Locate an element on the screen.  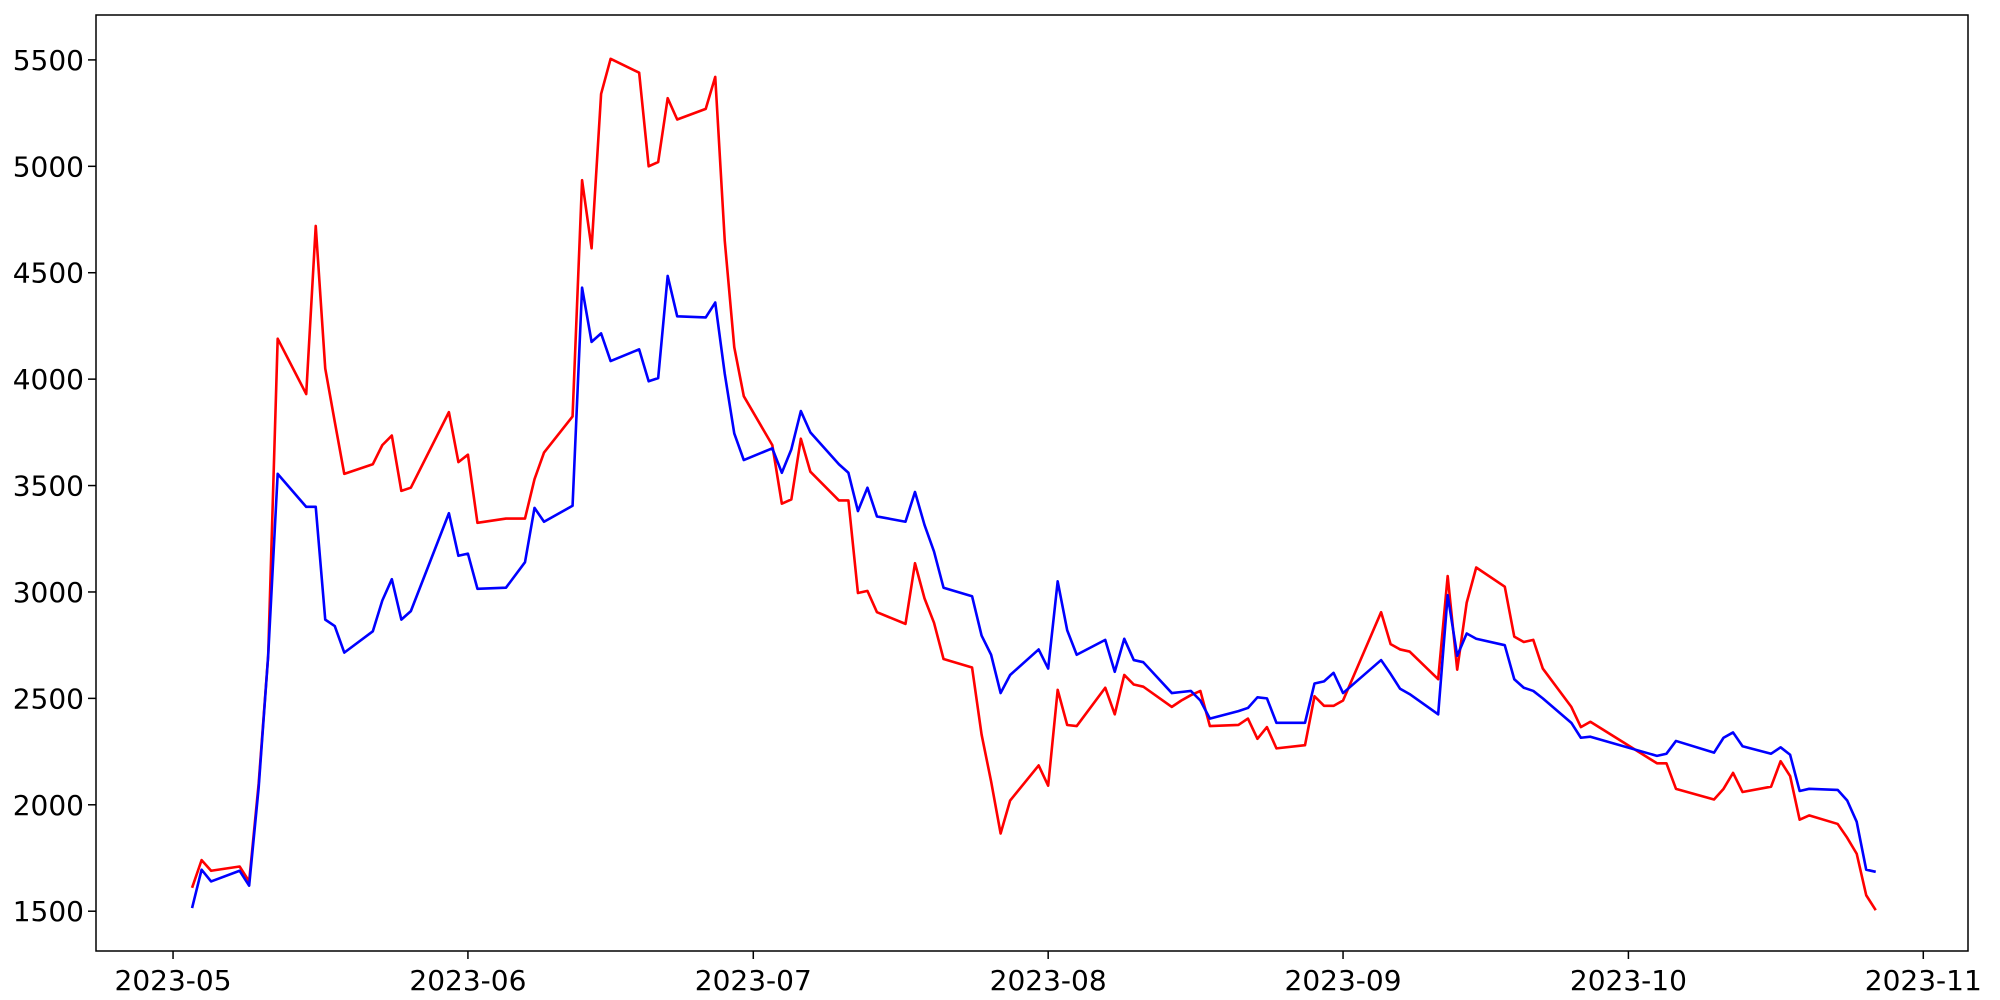
y-tick-label: 5500 is located at coordinates (48, 60).